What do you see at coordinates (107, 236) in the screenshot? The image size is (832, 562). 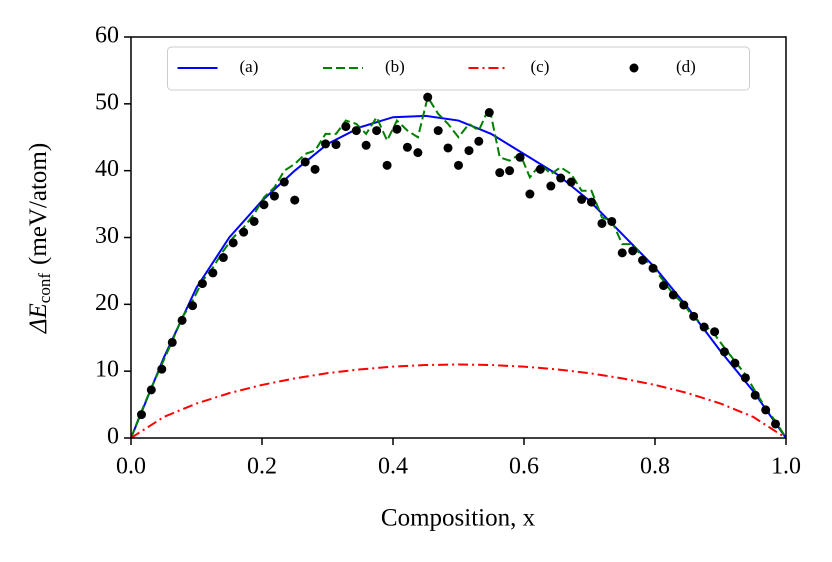 I see `y-tick-label: 30` at bounding box center [107, 236].